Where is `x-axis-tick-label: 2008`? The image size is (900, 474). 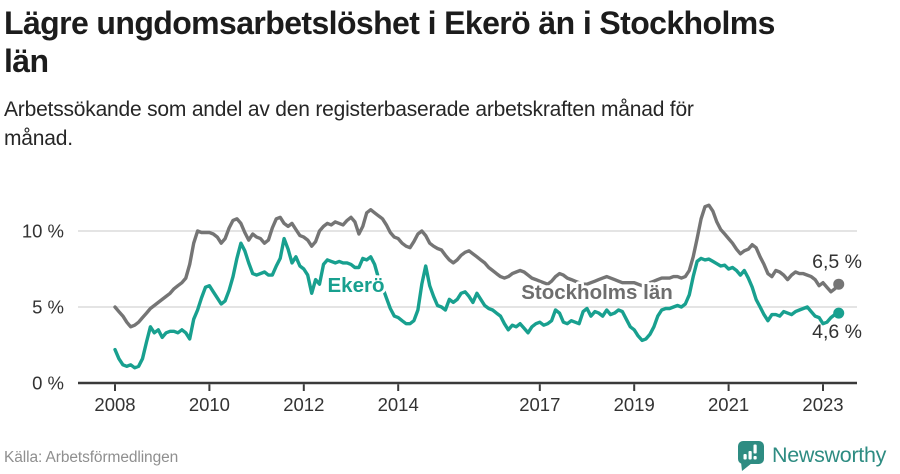 x-axis-tick-label: 2008 is located at coordinates (114, 404).